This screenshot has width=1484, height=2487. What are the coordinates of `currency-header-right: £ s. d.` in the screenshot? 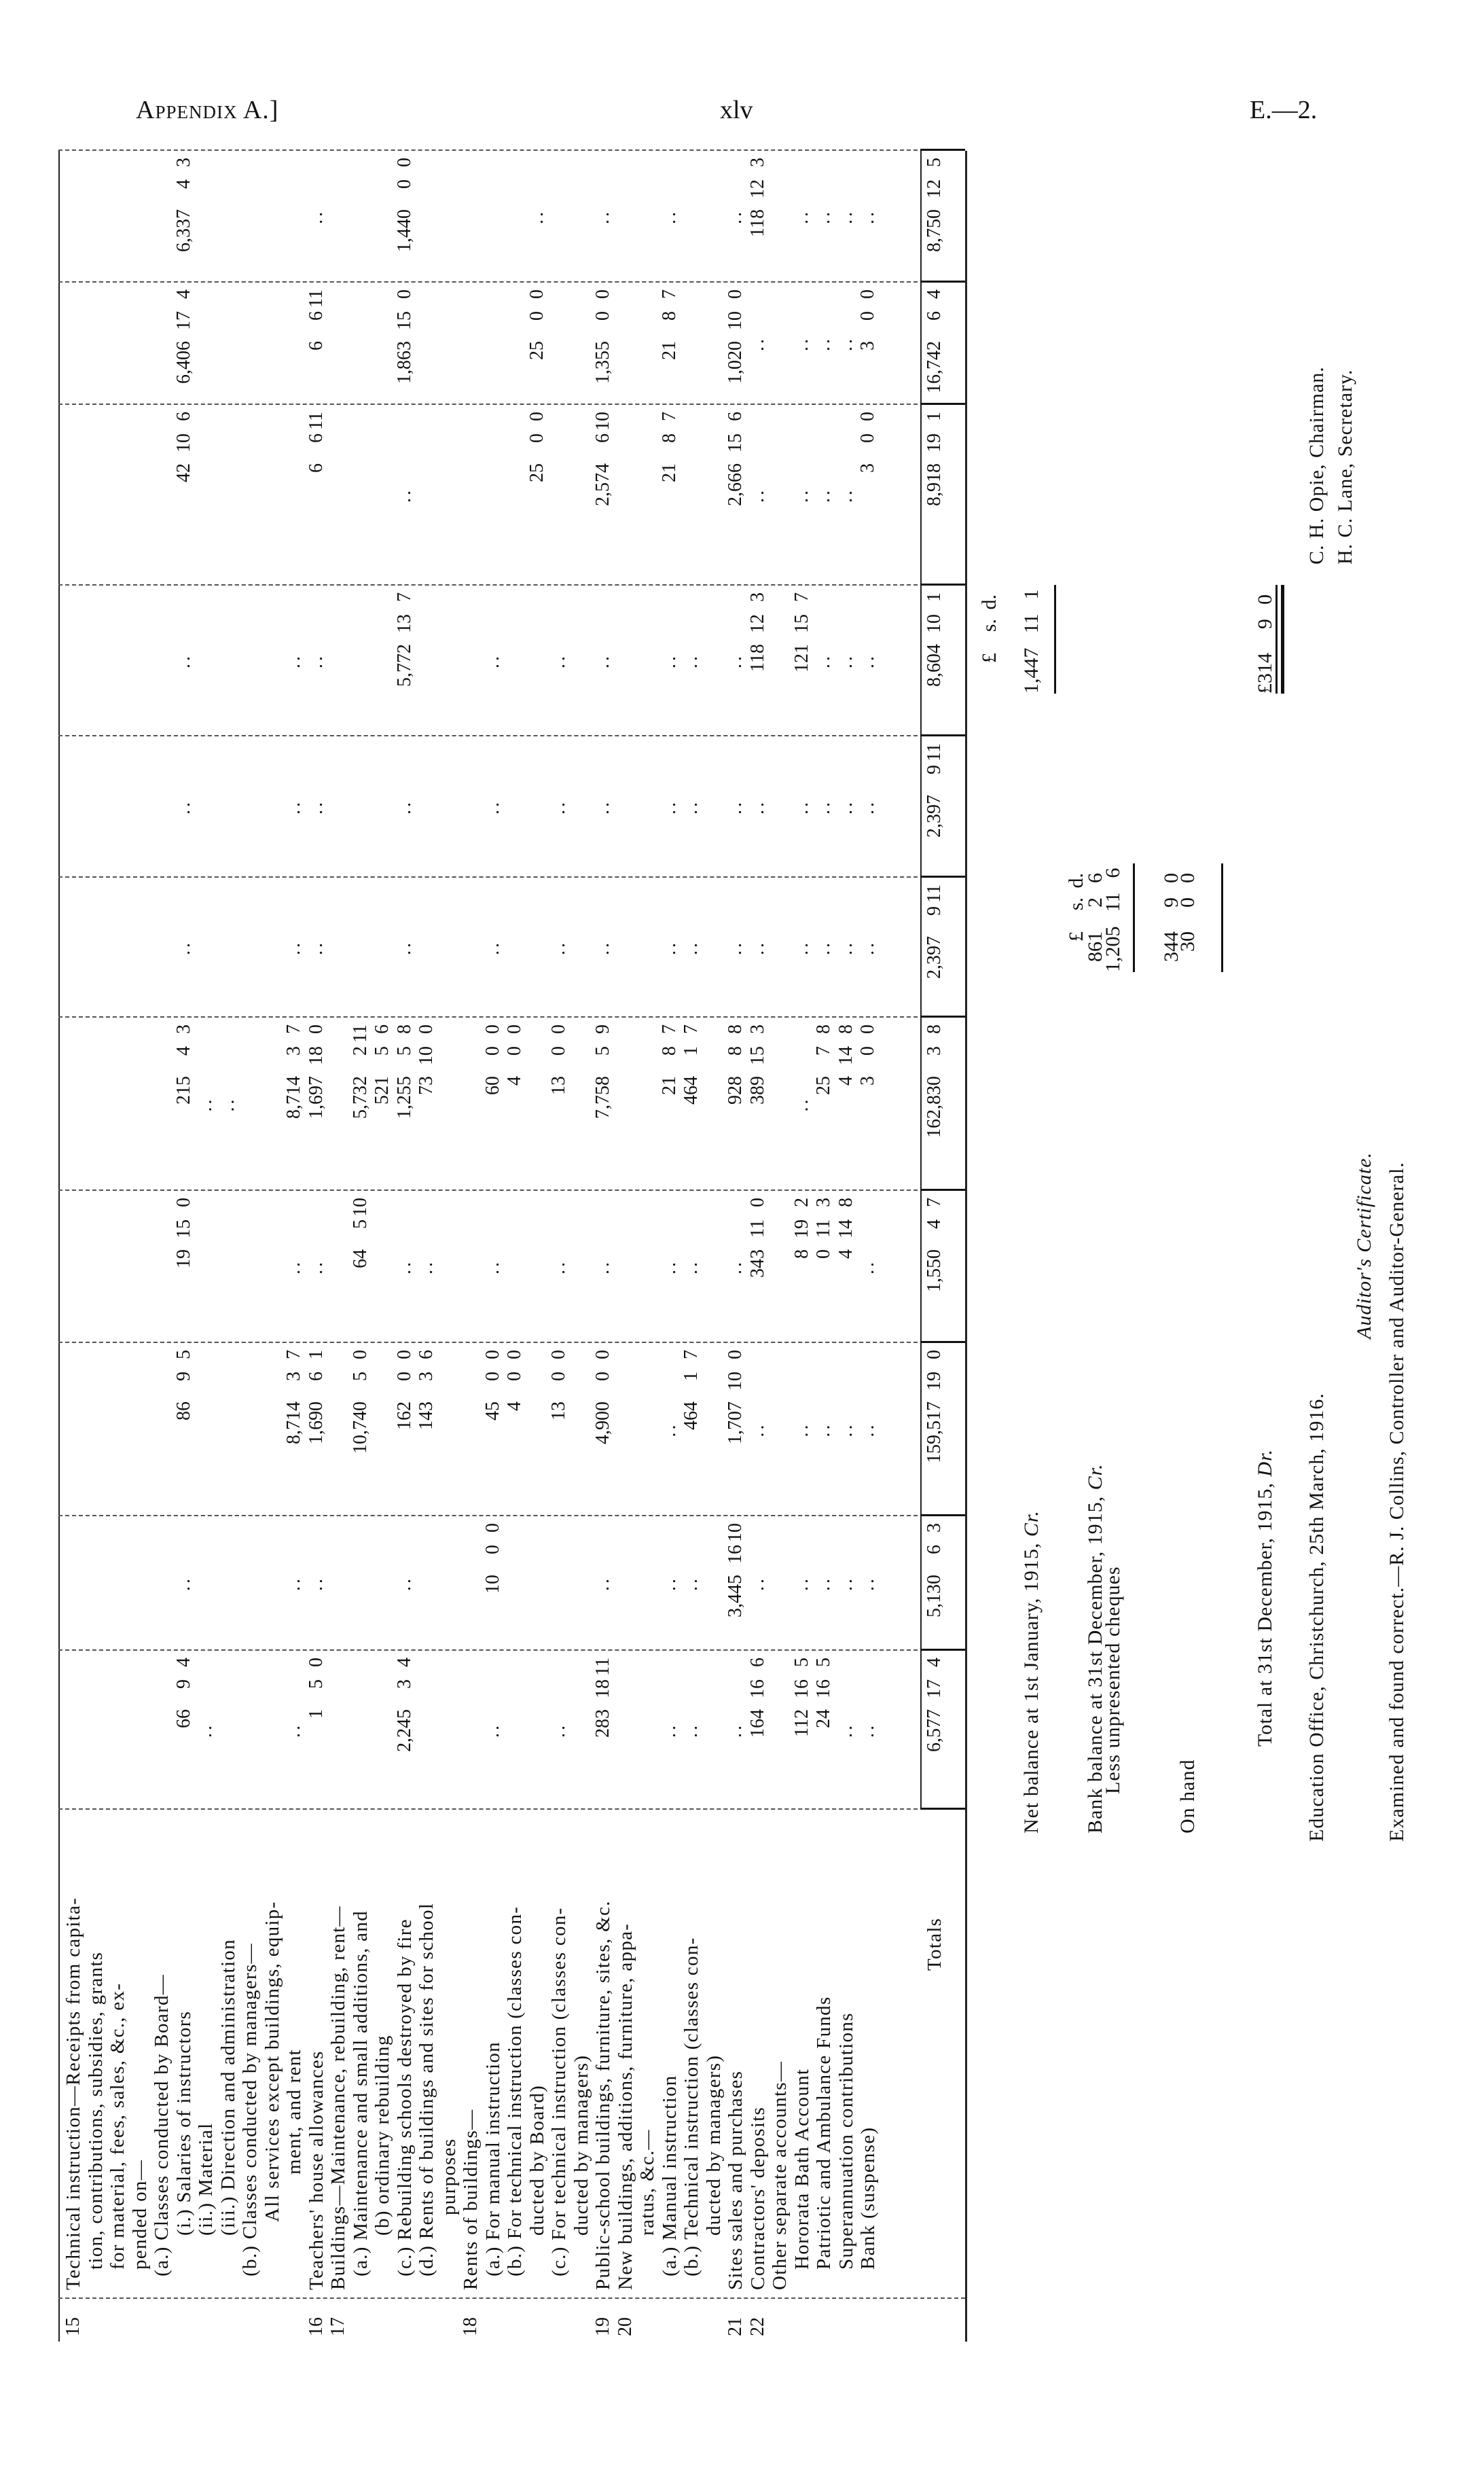 It's located at (989, 628).